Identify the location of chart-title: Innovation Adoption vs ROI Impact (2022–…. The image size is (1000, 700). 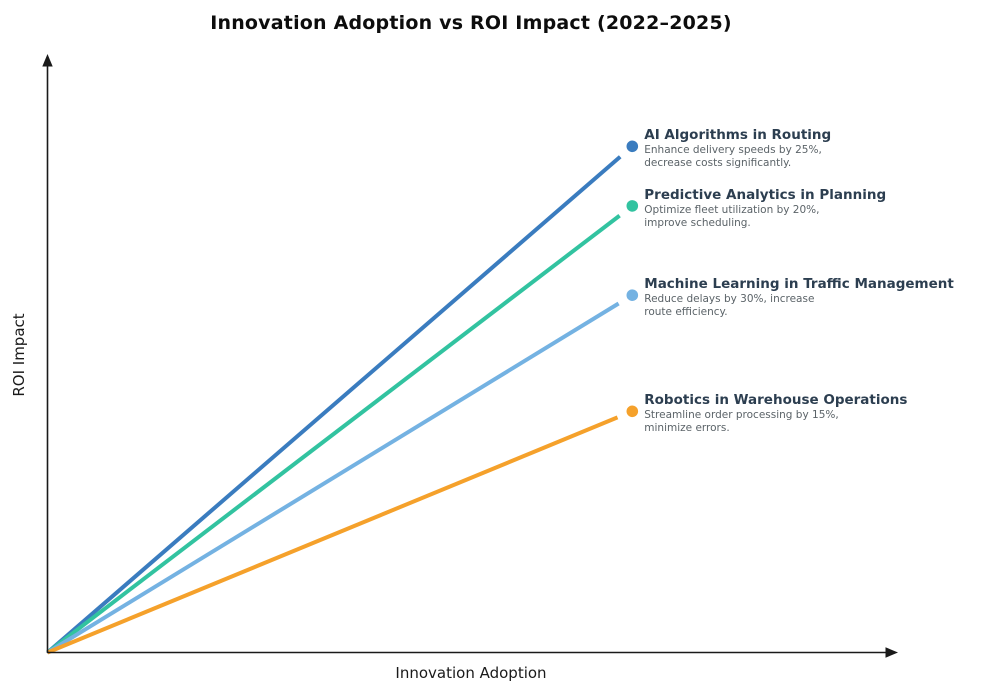
(471, 23).